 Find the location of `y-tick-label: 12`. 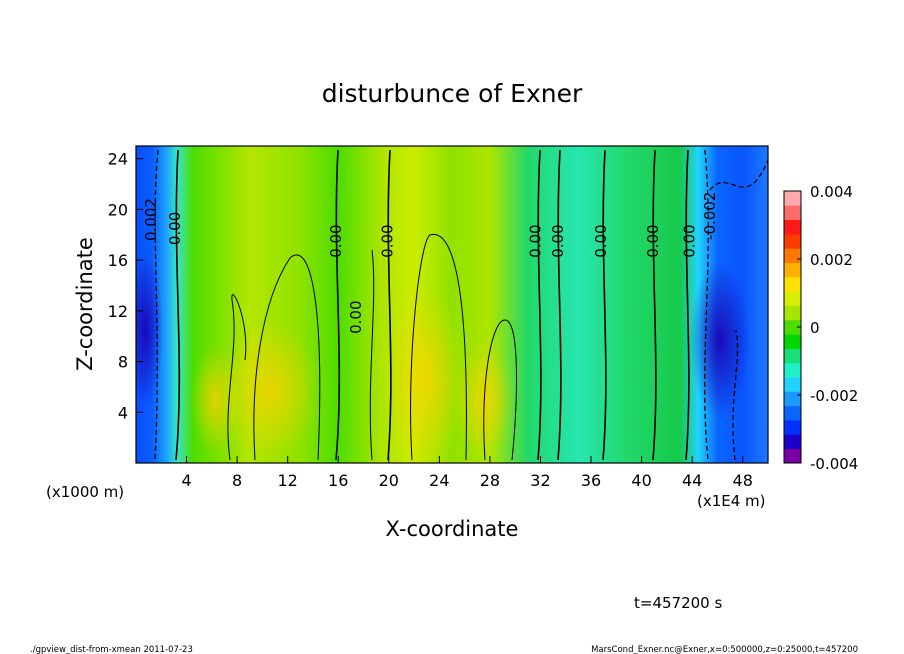

y-tick-label: 12 is located at coordinates (118, 311).